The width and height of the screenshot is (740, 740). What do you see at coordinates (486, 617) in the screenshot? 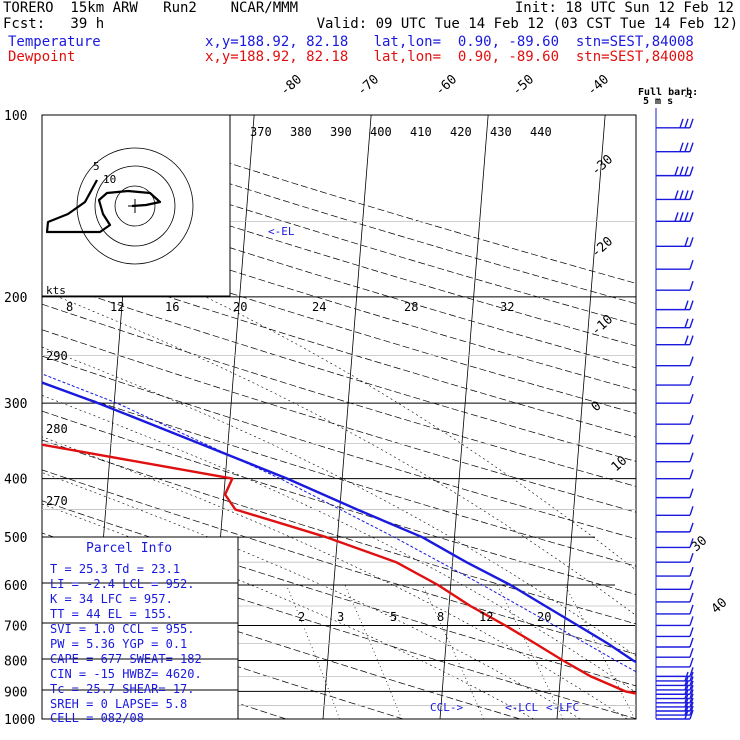
I see `mixing-ratio-label: 12` at bounding box center [486, 617].